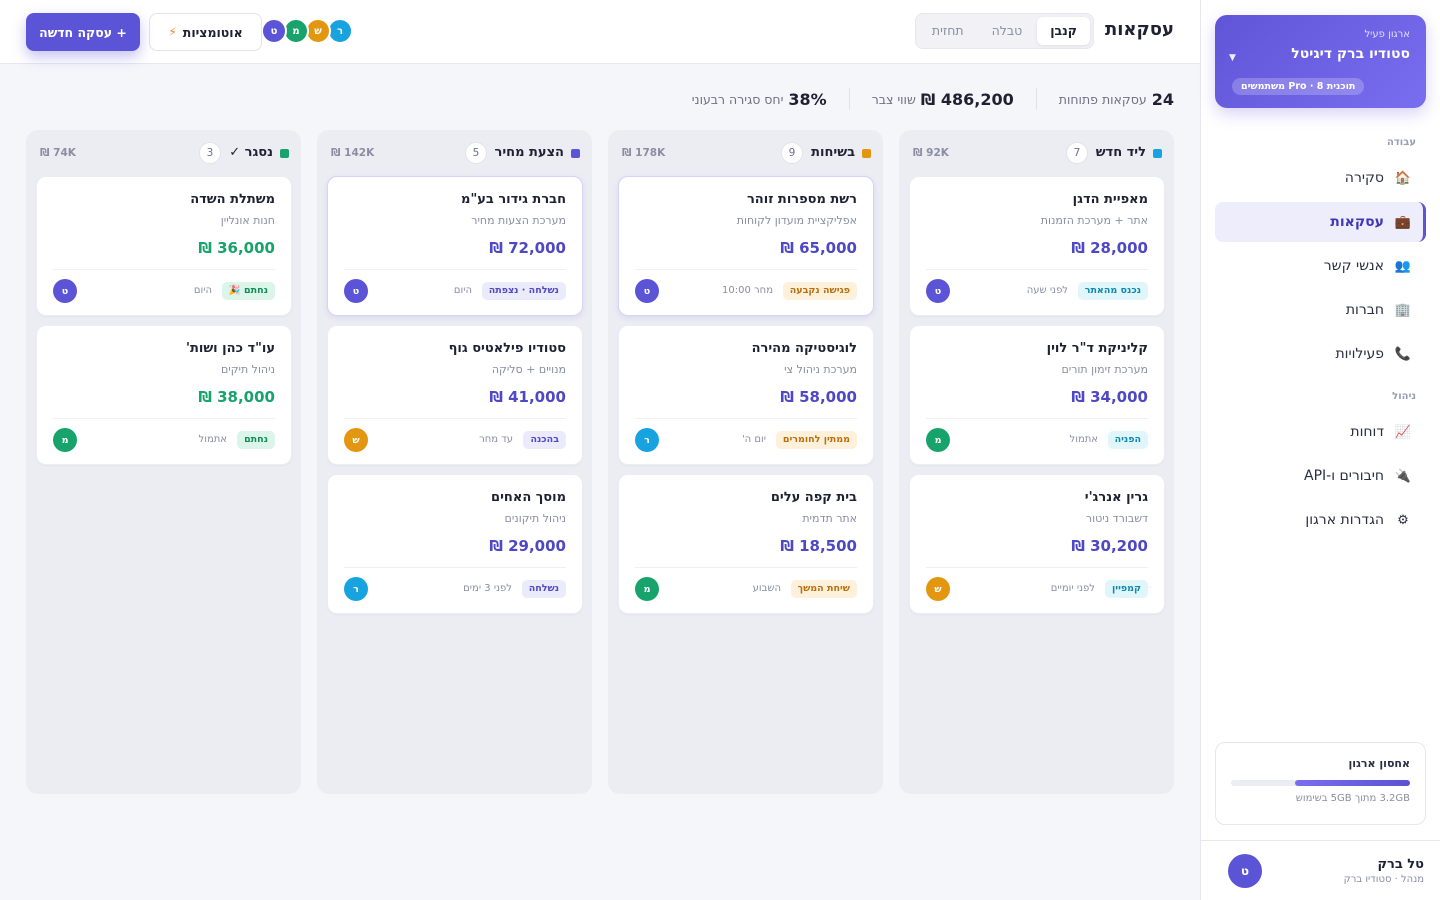 The width and height of the screenshot is (1440, 900). I want to click on deal-status-tag: שיחת המשך, so click(823, 589).